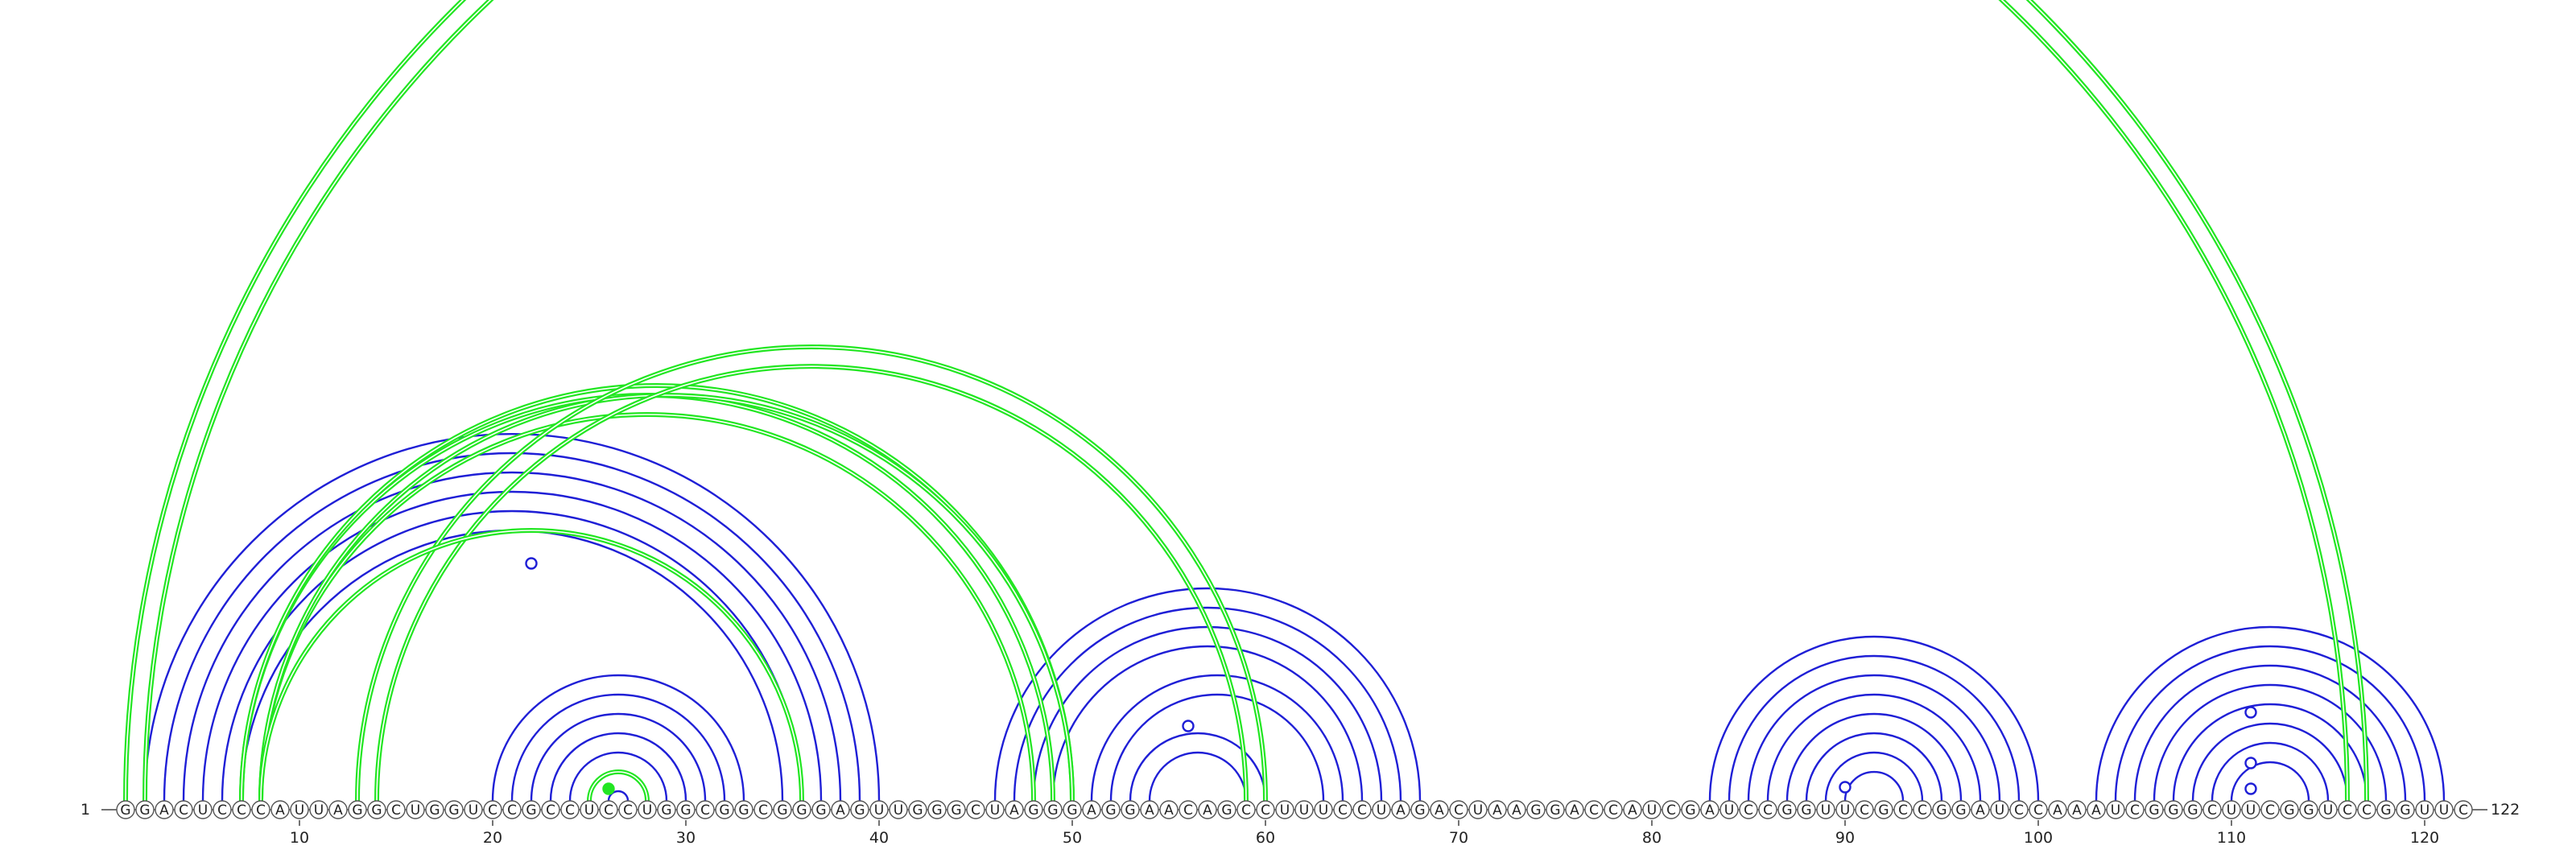 The image size is (2576, 858). I want to click on pseudoknot-arc, so click(531, 665).